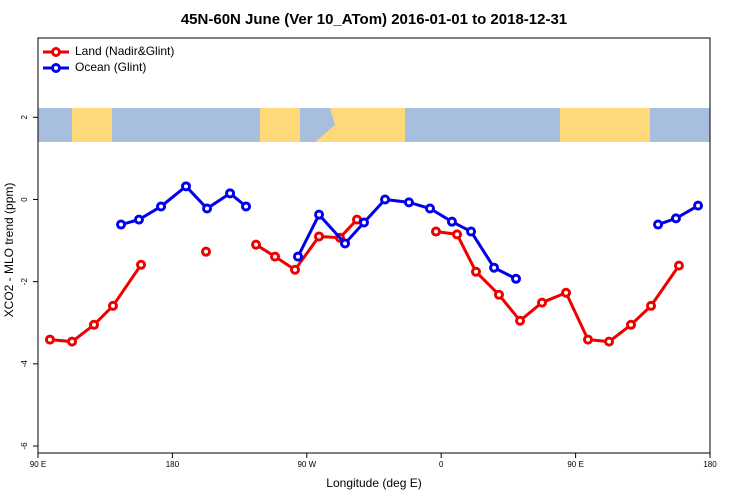 The width and height of the screenshot is (750, 500). Describe the element at coordinates (306, 464) in the screenshot. I see `x-tick-label: 90 W` at that location.